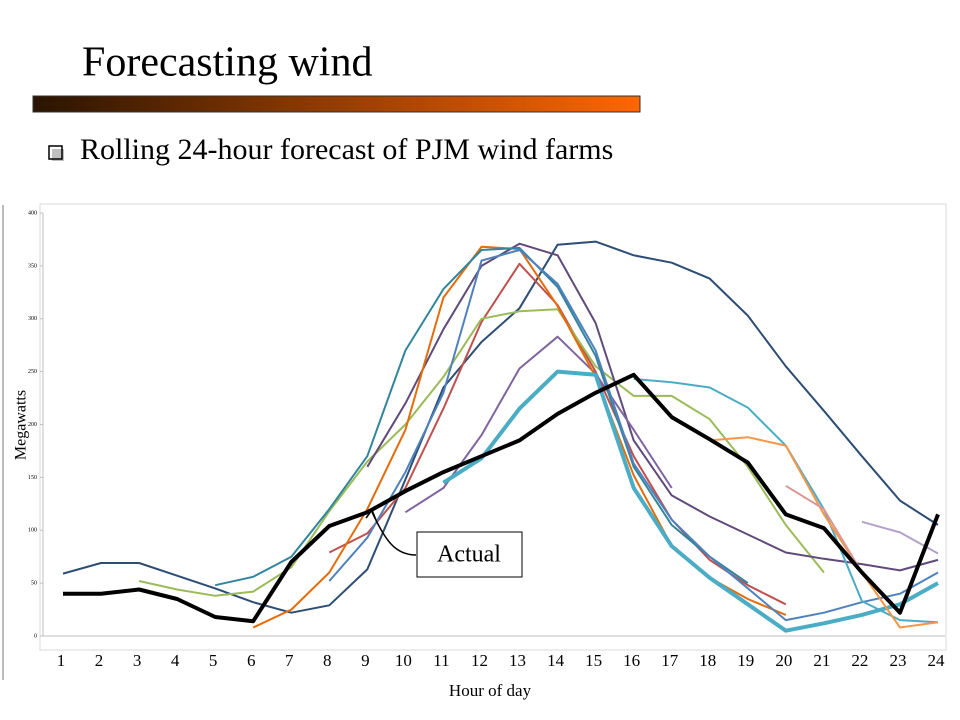 Image resolution: width=960 pixels, height=720 pixels. What do you see at coordinates (490, 690) in the screenshot?
I see `x-axis-label: Hour of day` at bounding box center [490, 690].